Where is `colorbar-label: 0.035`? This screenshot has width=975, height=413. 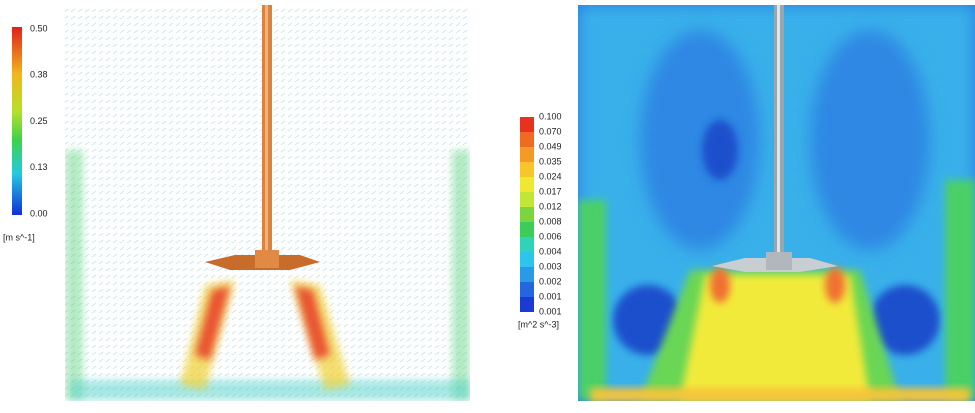 colorbar-label: 0.035 is located at coordinates (550, 161).